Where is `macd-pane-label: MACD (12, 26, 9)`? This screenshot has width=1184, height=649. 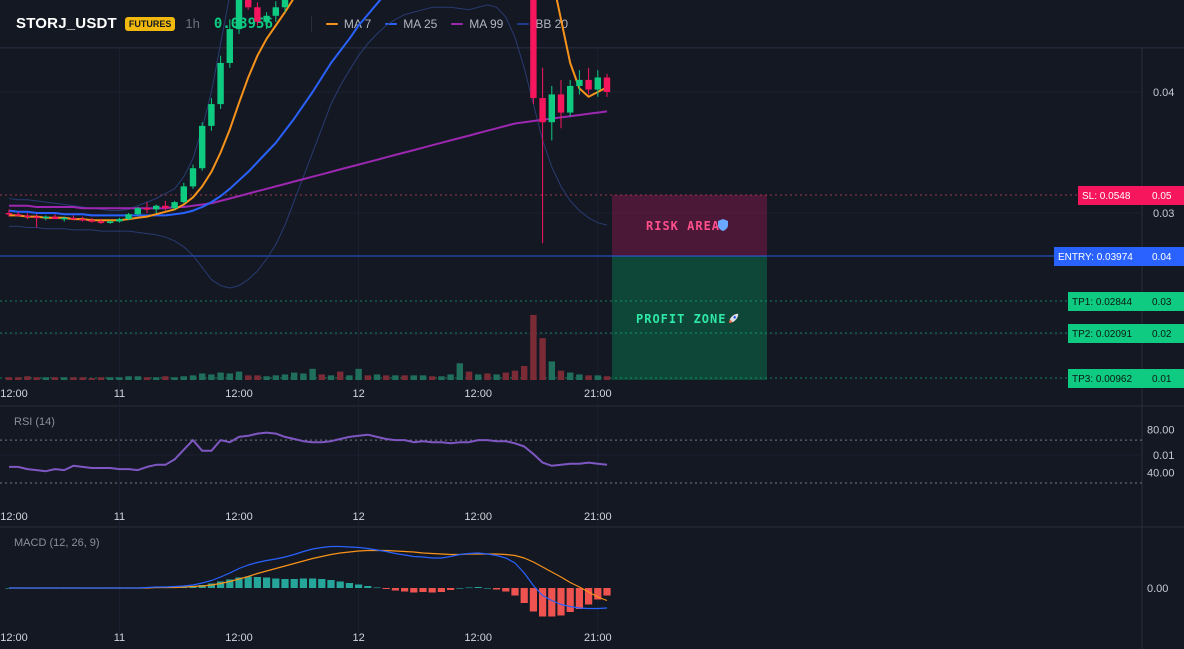
macd-pane-label: MACD (12, 26, 9) is located at coordinates (57, 543).